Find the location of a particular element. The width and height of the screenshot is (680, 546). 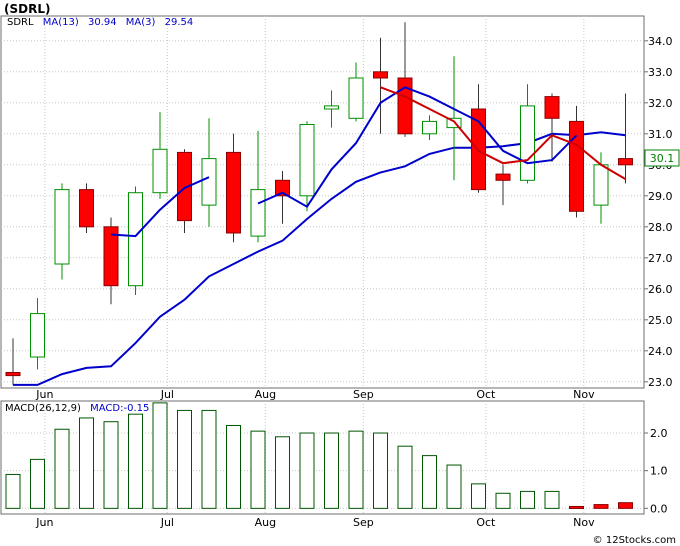

ma3-line-blue is located at coordinates (160, 207).